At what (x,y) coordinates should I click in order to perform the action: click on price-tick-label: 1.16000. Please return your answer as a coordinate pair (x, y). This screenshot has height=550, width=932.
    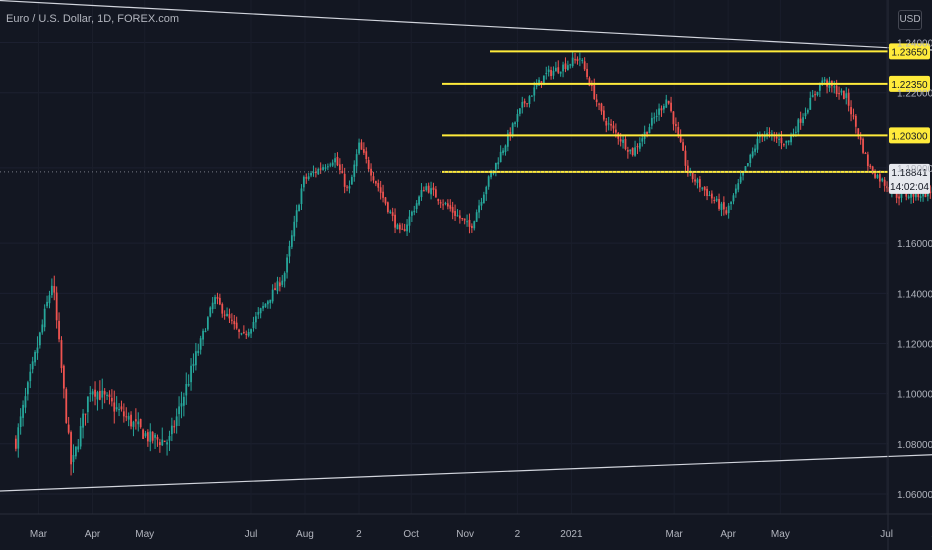
    Looking at the image, I should click on (914, 244).